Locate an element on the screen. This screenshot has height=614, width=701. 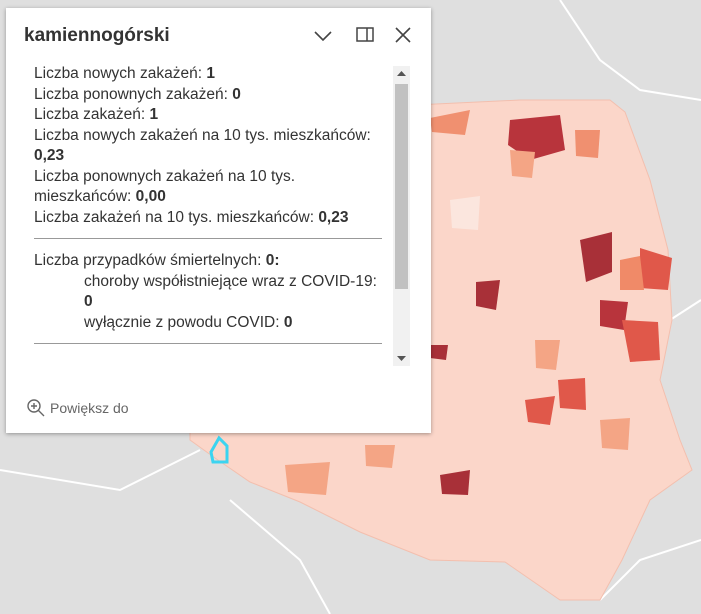
stat-line: Liczba przypadków śmiertelnych: 0: is located at coordinates (209, 261).